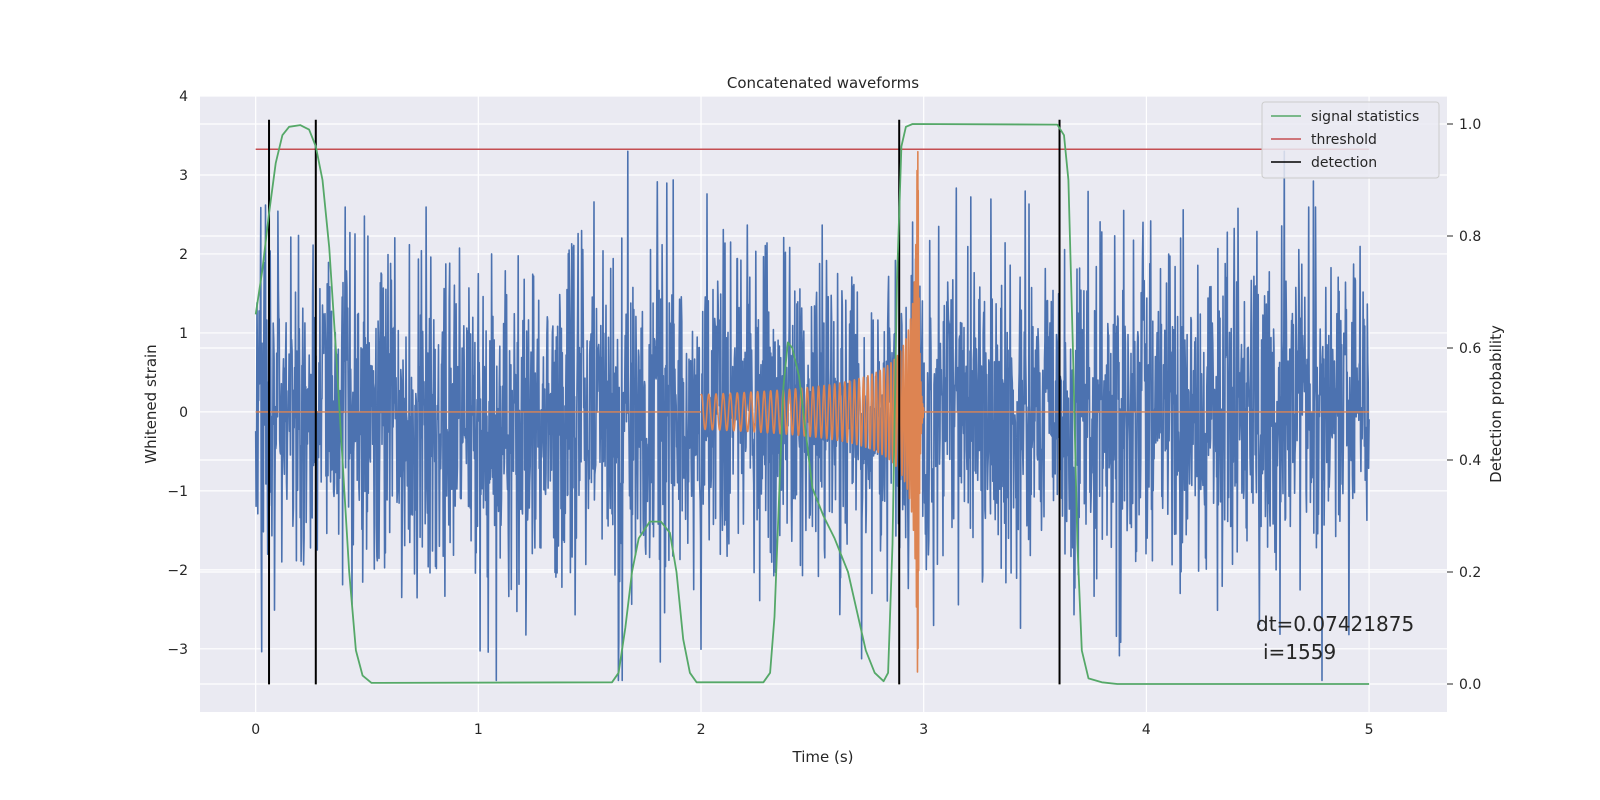 The image size is (1600, 800). I want to click on x-axis-label: Time (s), so click(823, 757).